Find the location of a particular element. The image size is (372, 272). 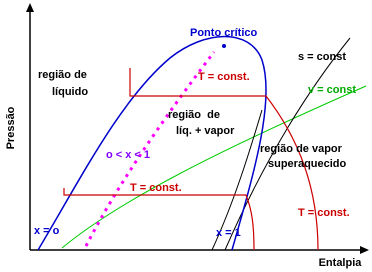

liquid-label: líquido is located at coordinates (70, 92).